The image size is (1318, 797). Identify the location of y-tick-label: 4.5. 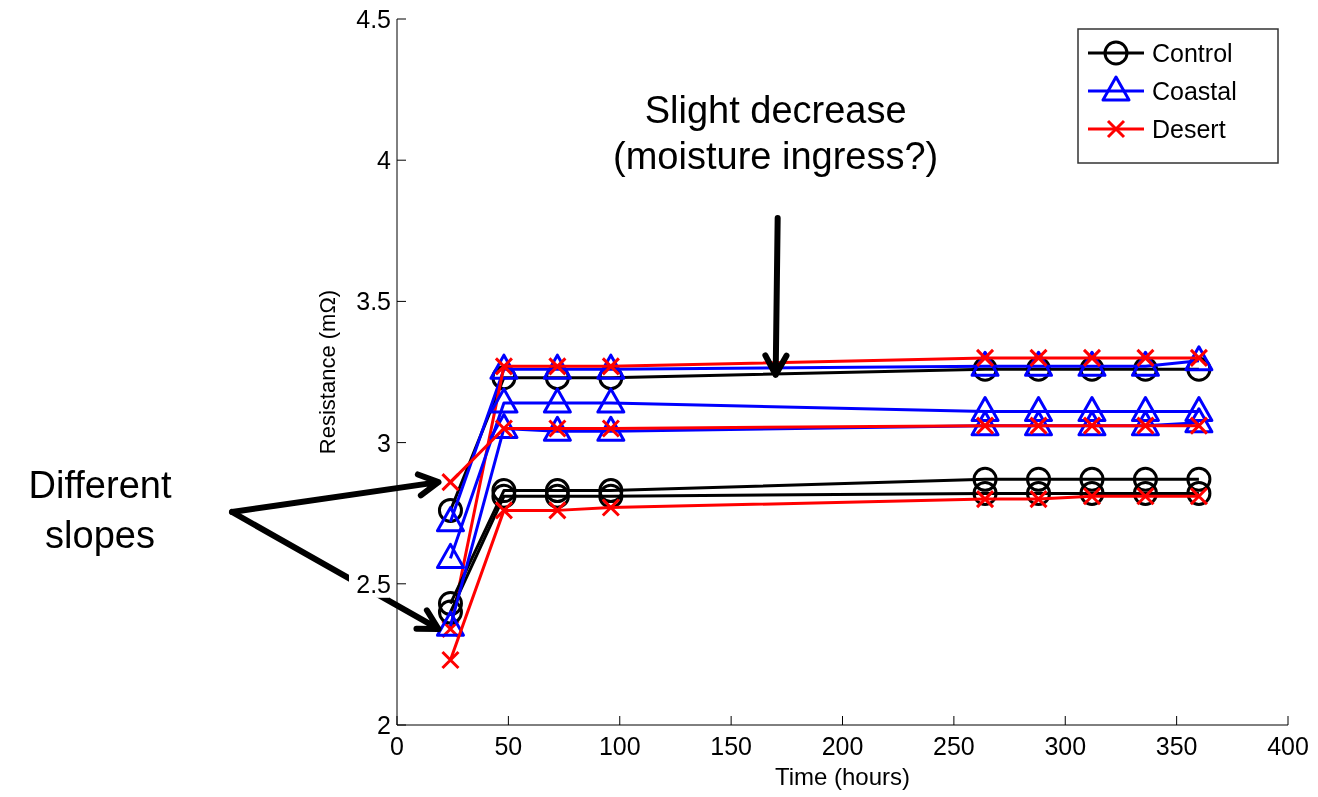
(373, 19).